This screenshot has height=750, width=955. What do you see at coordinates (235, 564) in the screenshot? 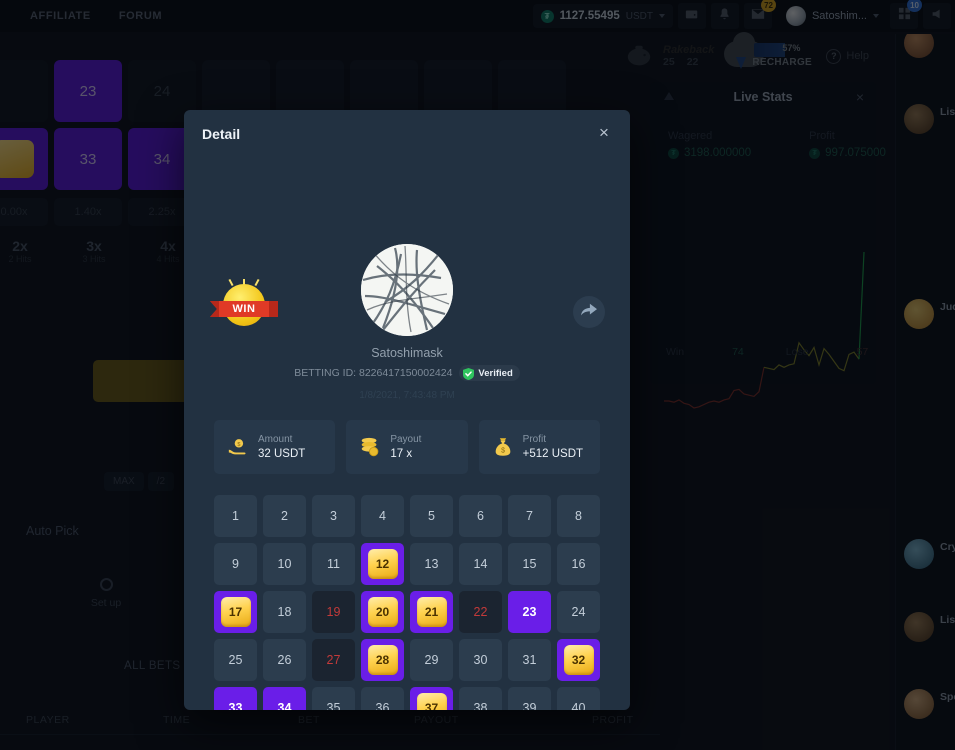
I see `number-cell-9: 9` at bounding box center [235, 564].